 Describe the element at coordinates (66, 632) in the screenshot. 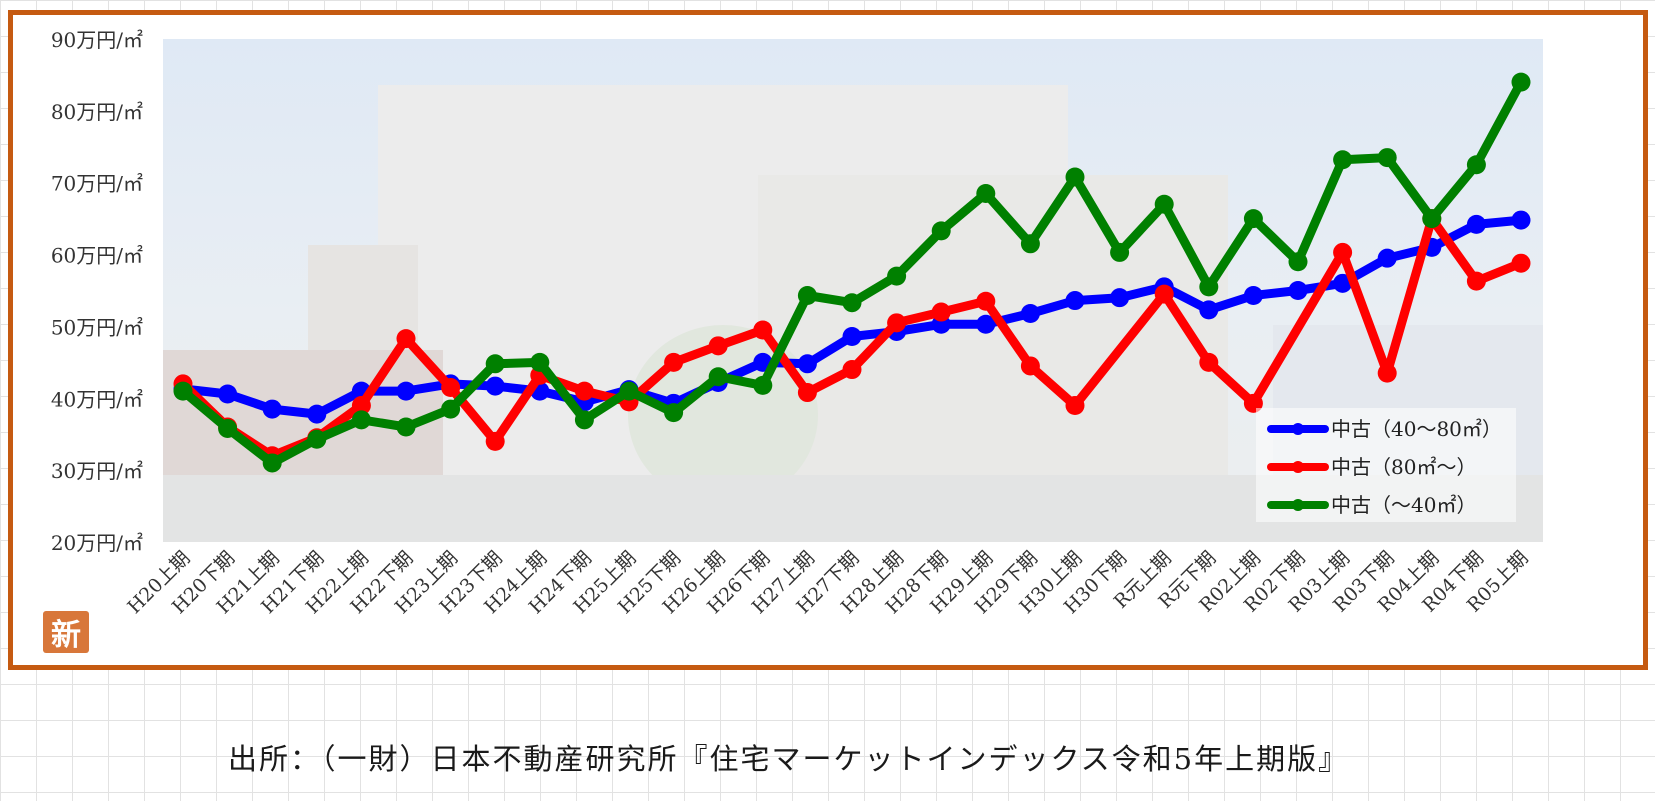

I see `new-badge: 新` at that location.